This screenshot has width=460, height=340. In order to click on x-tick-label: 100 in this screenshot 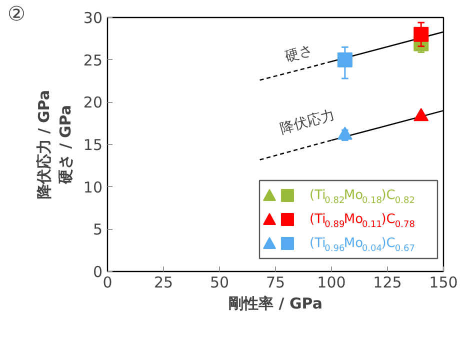, I will do `click(331, 283)`.